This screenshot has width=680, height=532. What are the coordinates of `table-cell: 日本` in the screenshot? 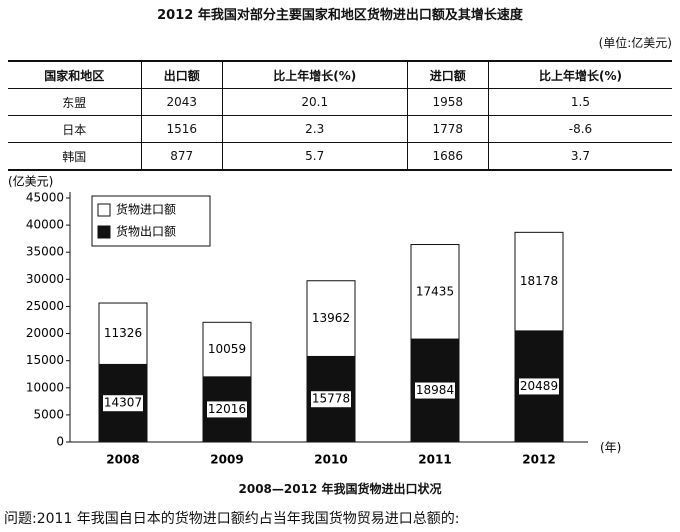 It's located at (75, 129).